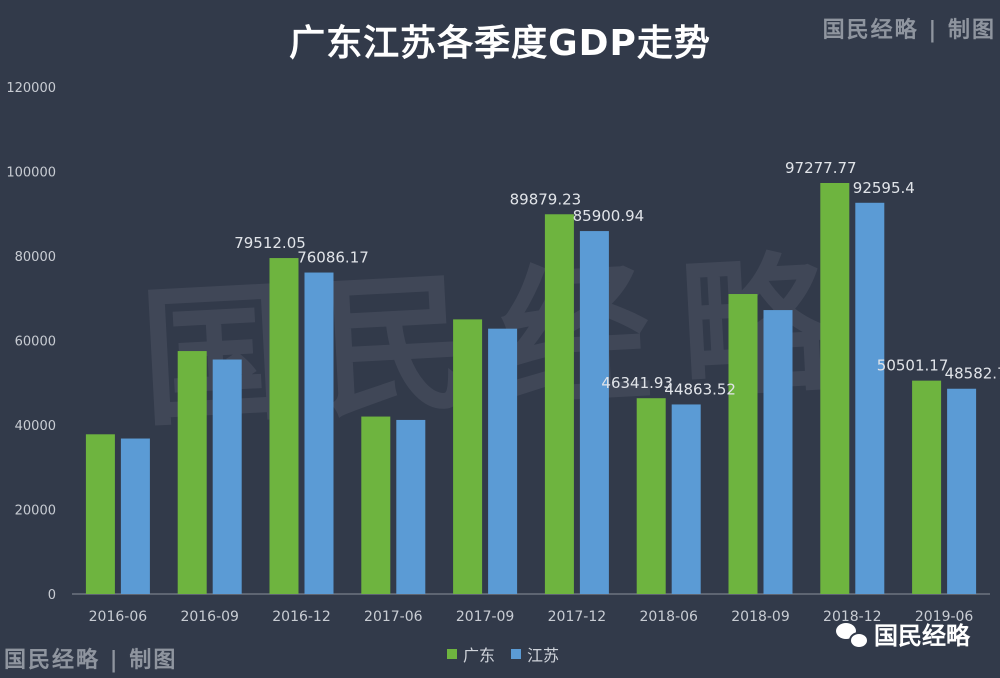 The height and width of the screenshot is (678, 1000). I want to click on data-label: 79512.05, so click(270, 243).